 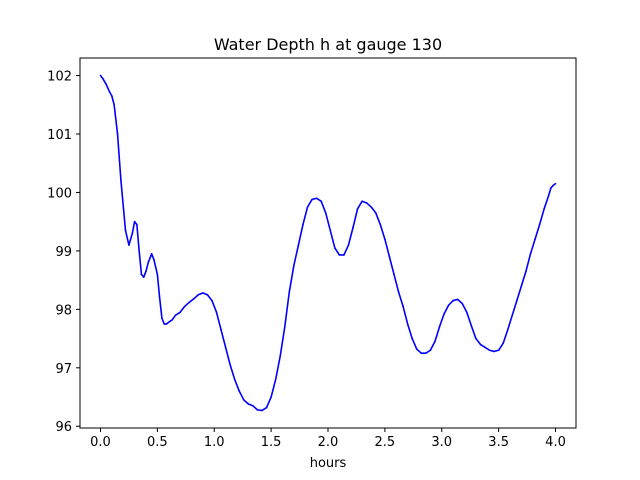 I want to click on x-tick-label: 4.0, so click(x=555, y=442).